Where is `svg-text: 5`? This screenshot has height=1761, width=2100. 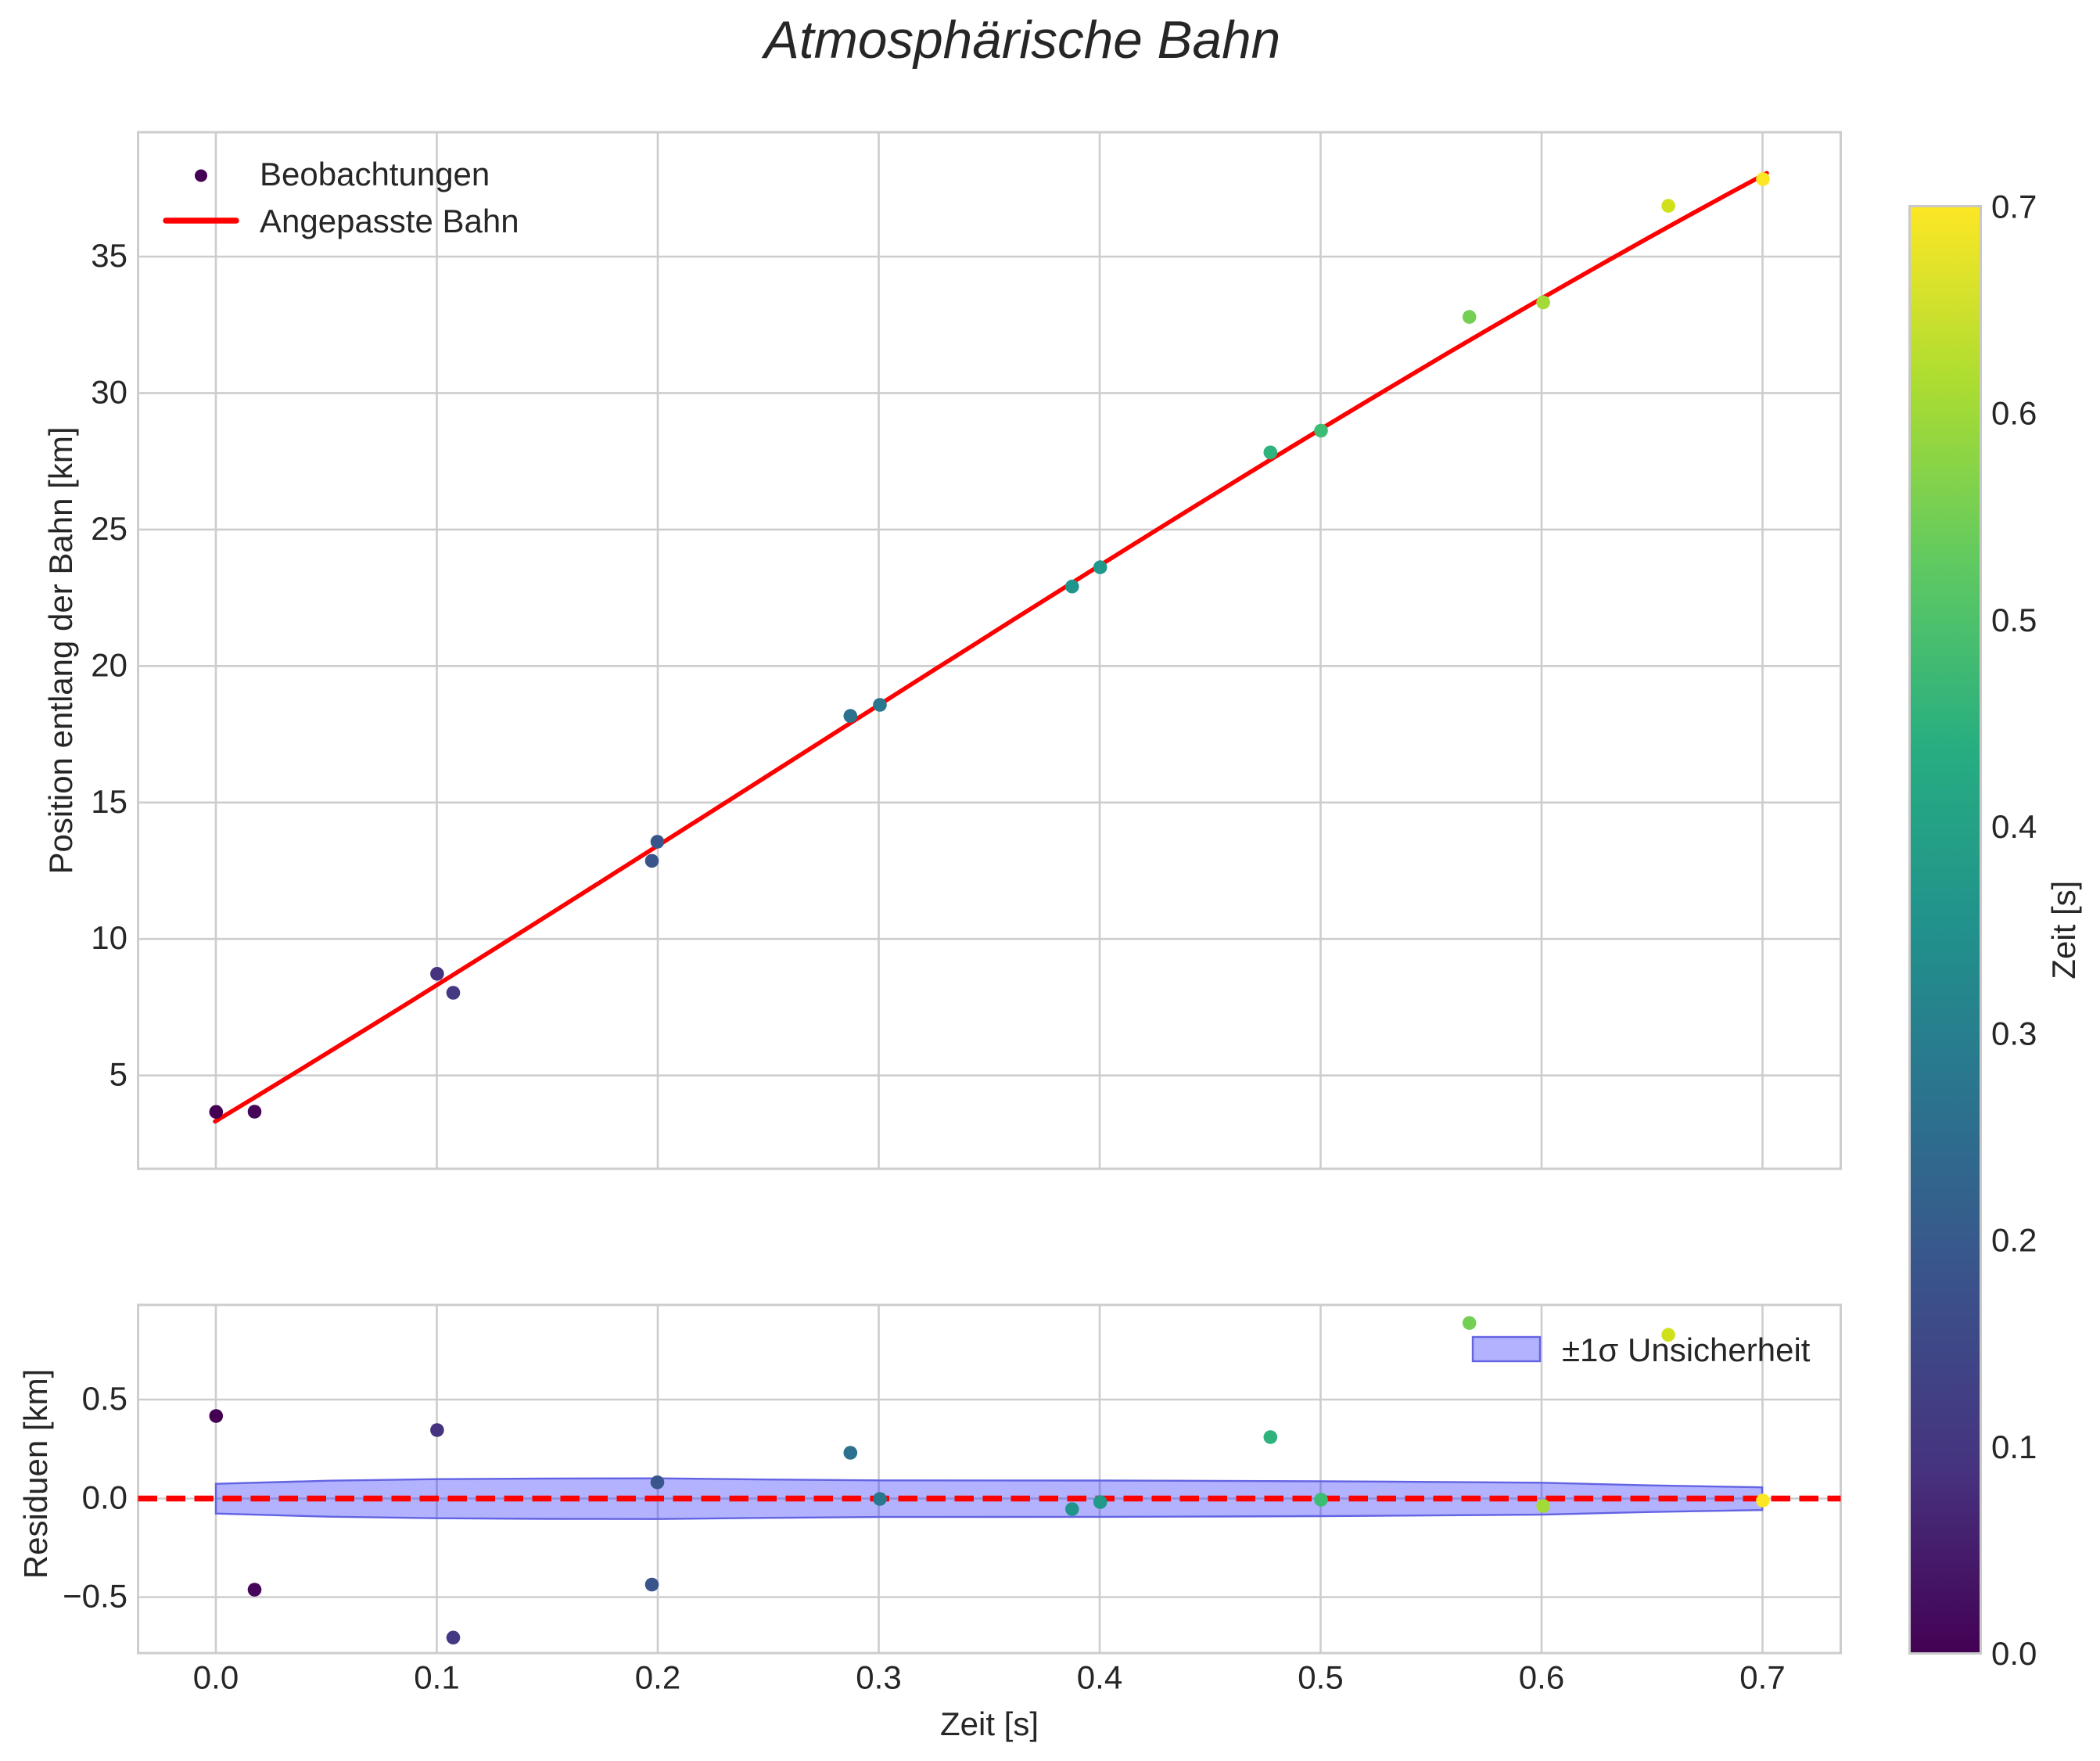 svg-text: 5 is located at coordinates (118, 1074).